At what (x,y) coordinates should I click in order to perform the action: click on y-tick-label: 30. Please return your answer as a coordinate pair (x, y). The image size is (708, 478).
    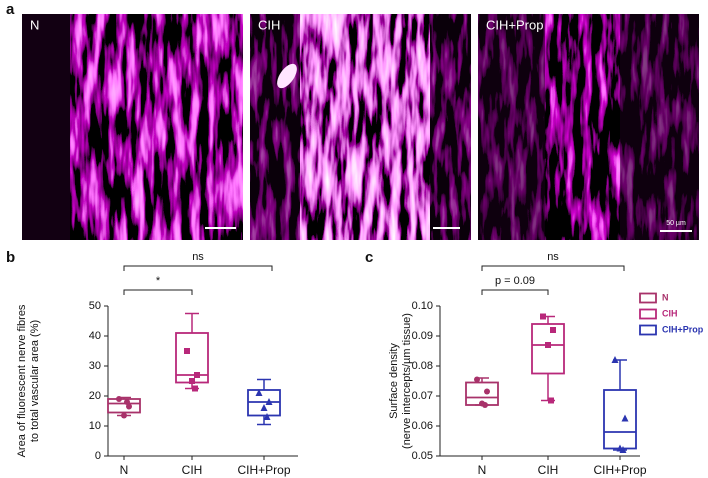
    Looking at the image, I should click on (95, 366).